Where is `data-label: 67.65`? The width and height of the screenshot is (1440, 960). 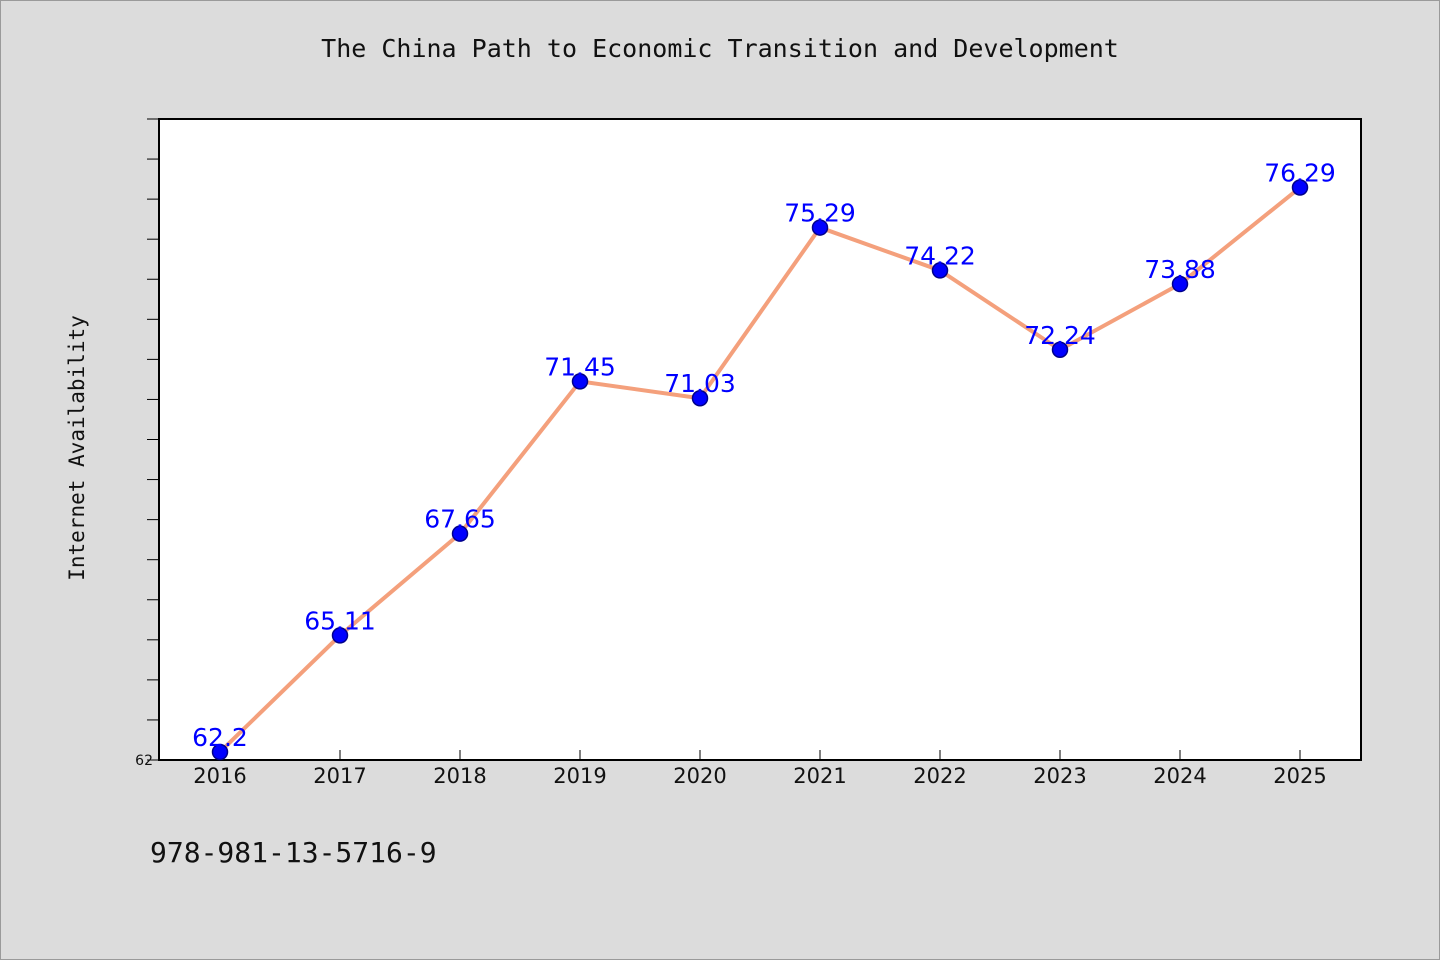
data-label: 67.65 is located at coordinates (460, 519).